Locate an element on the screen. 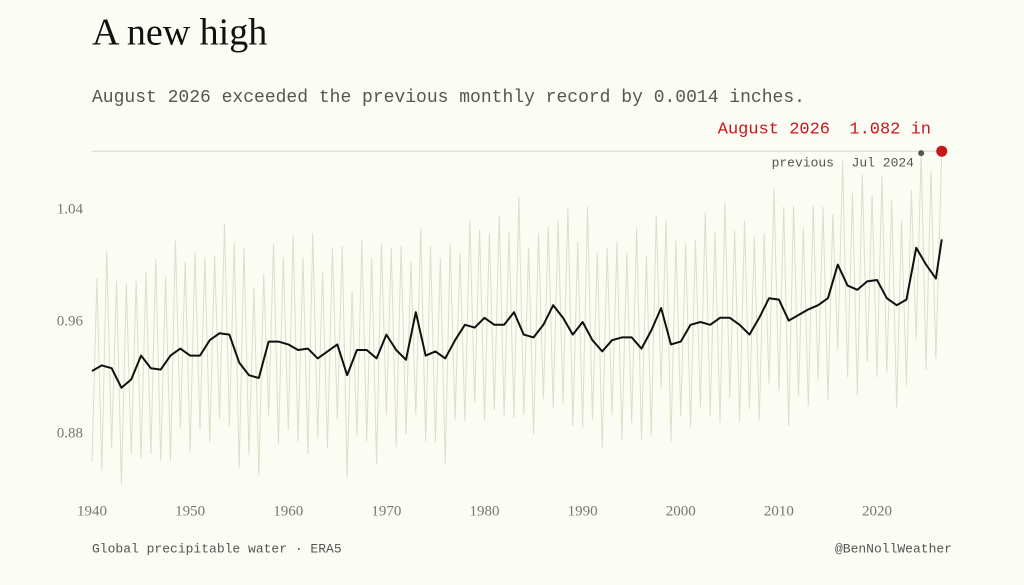  chart-title: A new high is located at coordinates (179, 33).